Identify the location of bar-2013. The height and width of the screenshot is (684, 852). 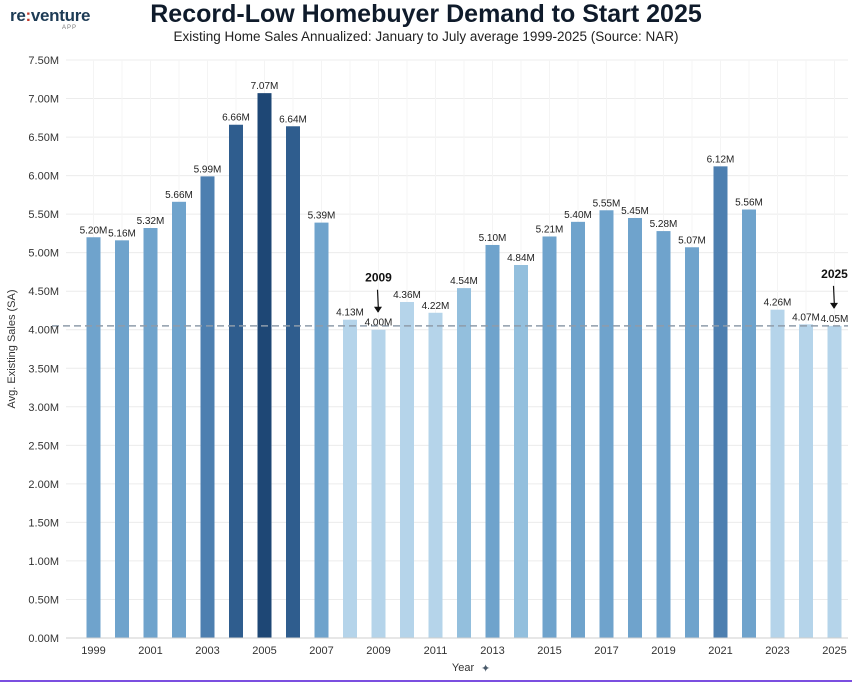
(492, 441).